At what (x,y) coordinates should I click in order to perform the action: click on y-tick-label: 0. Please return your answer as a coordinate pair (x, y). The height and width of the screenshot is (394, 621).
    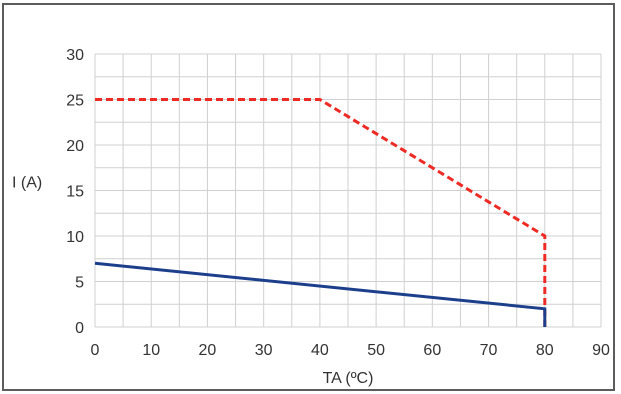
    Looking at the image, I should click on (79, 328).